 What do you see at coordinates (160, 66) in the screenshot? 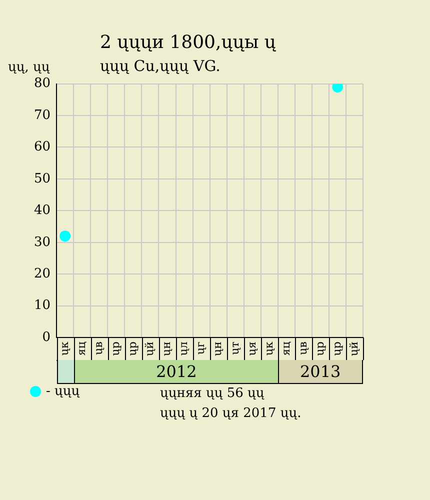
I see `chart-subtitle: ųųų Cu,ųųų VG.` at bounding box center [160, 66].